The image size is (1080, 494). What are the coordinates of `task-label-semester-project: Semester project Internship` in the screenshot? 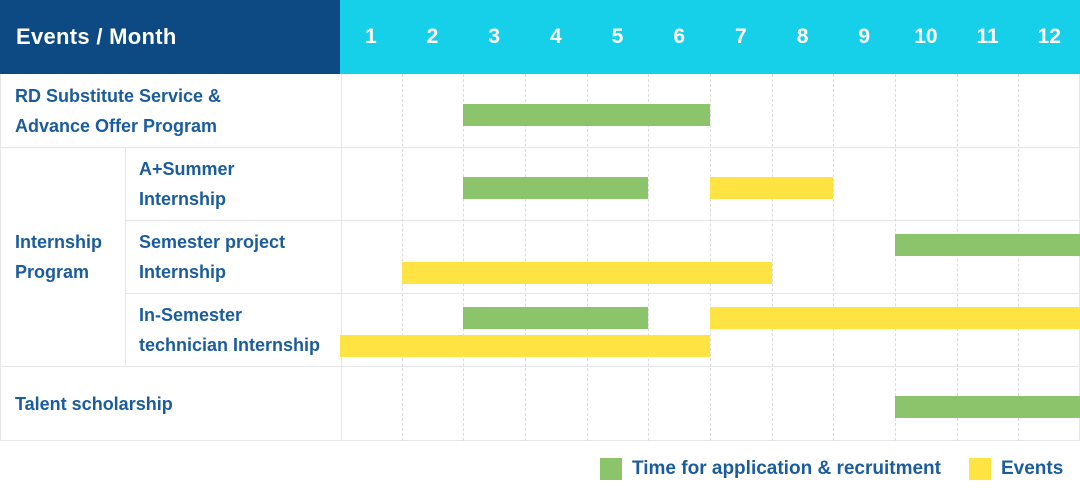 It's located at (233, 256).